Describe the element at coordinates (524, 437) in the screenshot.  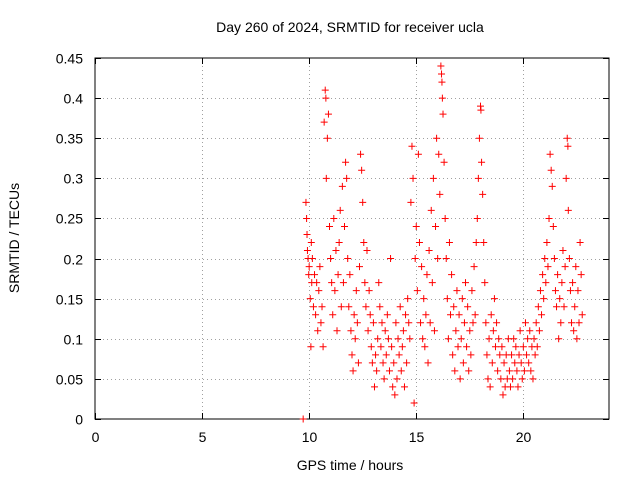
I see `x-tick-label: 20` at that location.